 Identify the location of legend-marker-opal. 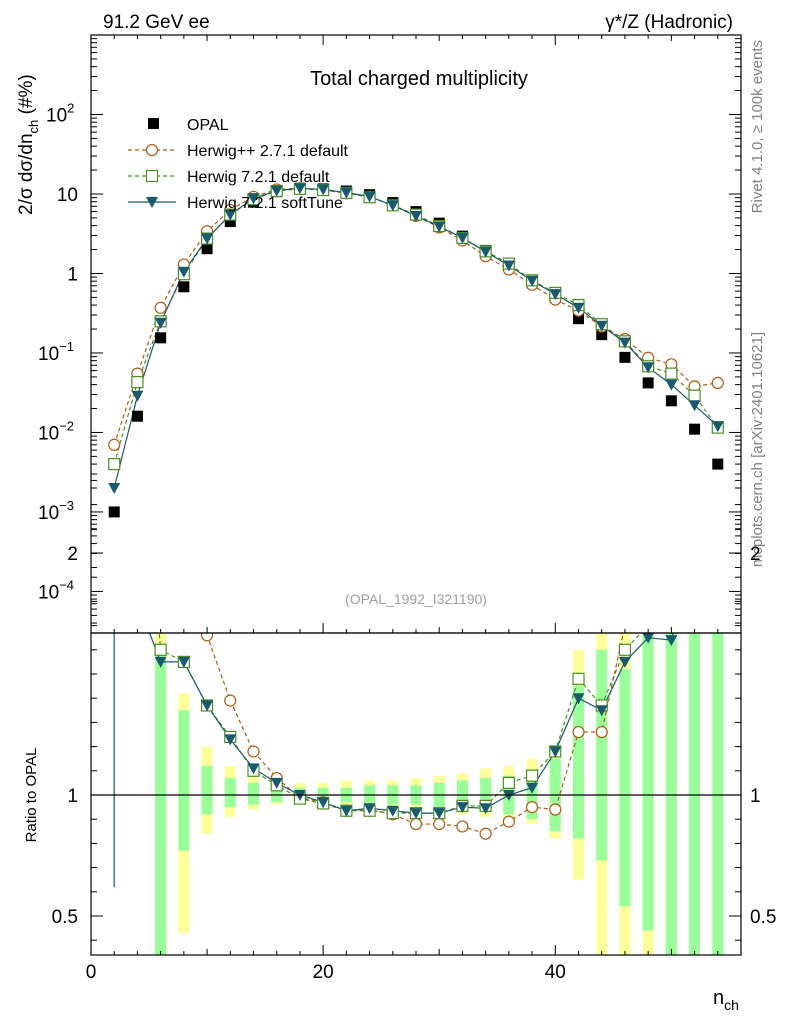
(153, 123).